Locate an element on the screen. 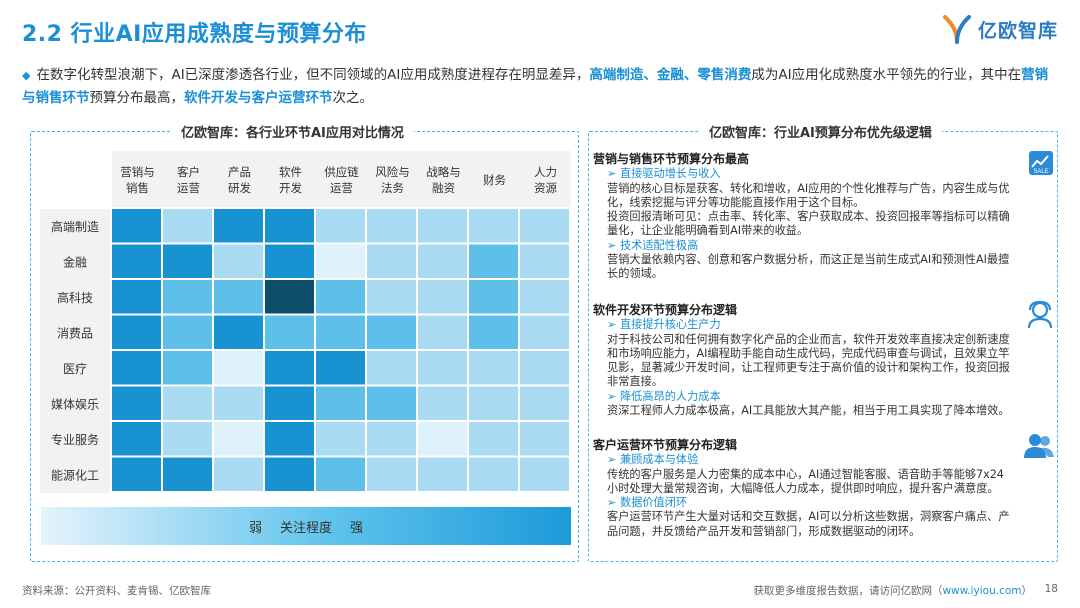 Image resolution: width=1080 pixels, height=608 pixels. row-label: 医疗 is located at coordinates (75, 369).